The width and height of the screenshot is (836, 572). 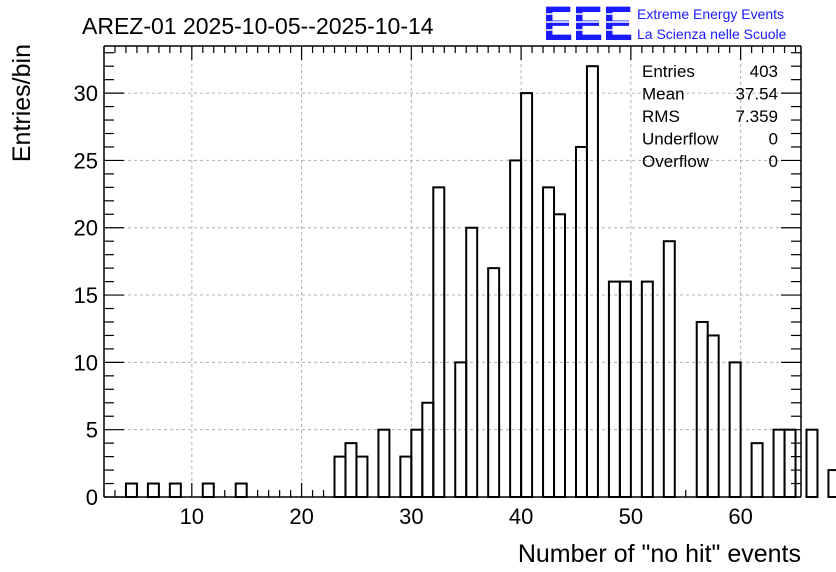 What do you see at coordinates (22, 103) in the screenshot?
I see `y-axis-label: Entries/bin` at bounding box center [22, 103].